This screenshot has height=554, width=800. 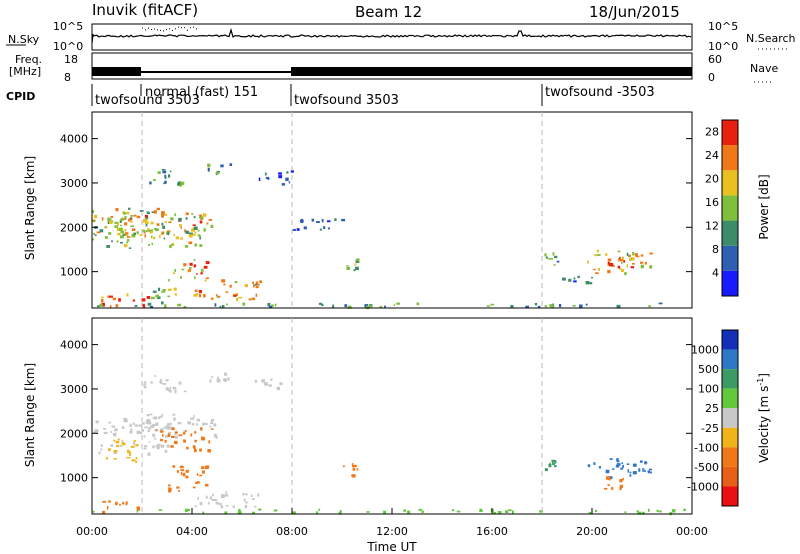 What do you see at coordinates (145, 10) in the screenshot?
I see `station-title: Inuvik (fitACF)` at bounding box center [145, 10].